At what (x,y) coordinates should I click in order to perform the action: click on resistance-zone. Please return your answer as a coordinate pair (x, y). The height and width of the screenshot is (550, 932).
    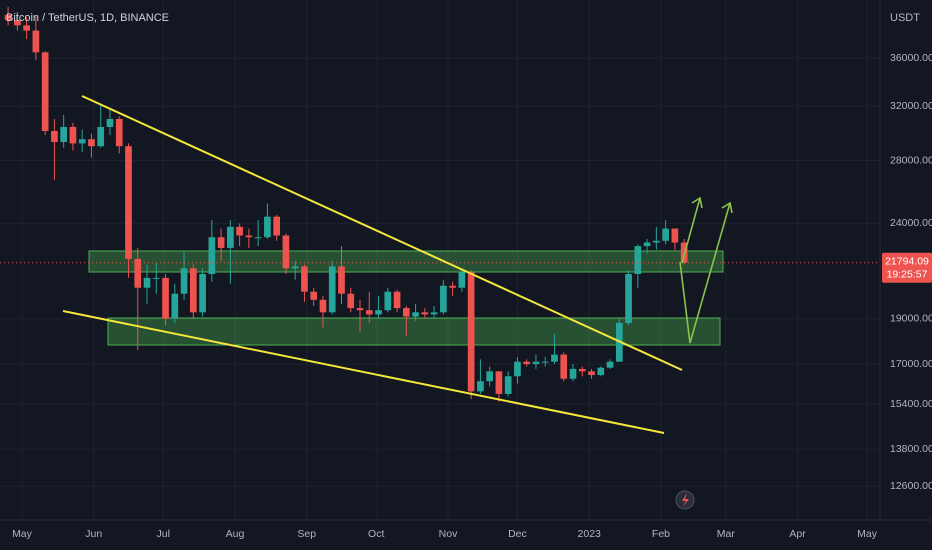
    Looking at the image, I should click on (406, 261).